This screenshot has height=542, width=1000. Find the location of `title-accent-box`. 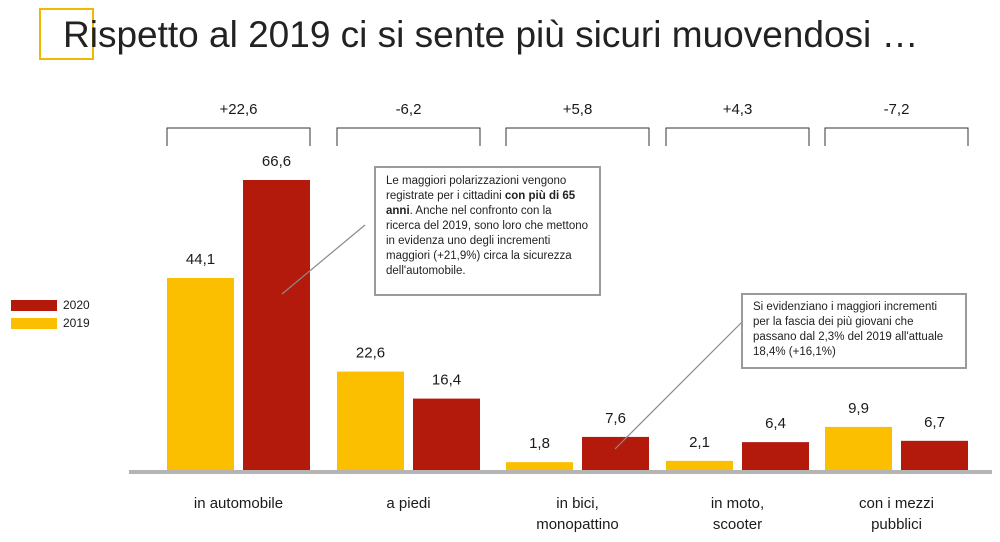

title-accent-box is located at coordinates (66, 34).